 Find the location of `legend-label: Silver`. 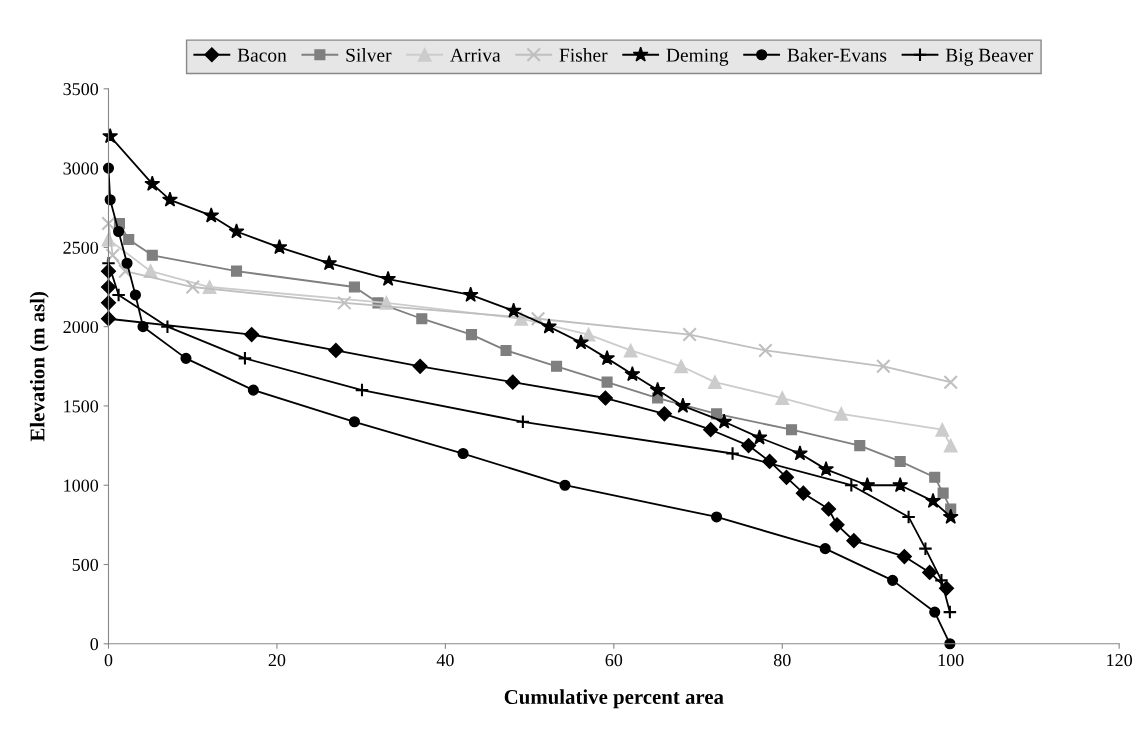

legend-label: Silver is located at coordinates (369, 55).